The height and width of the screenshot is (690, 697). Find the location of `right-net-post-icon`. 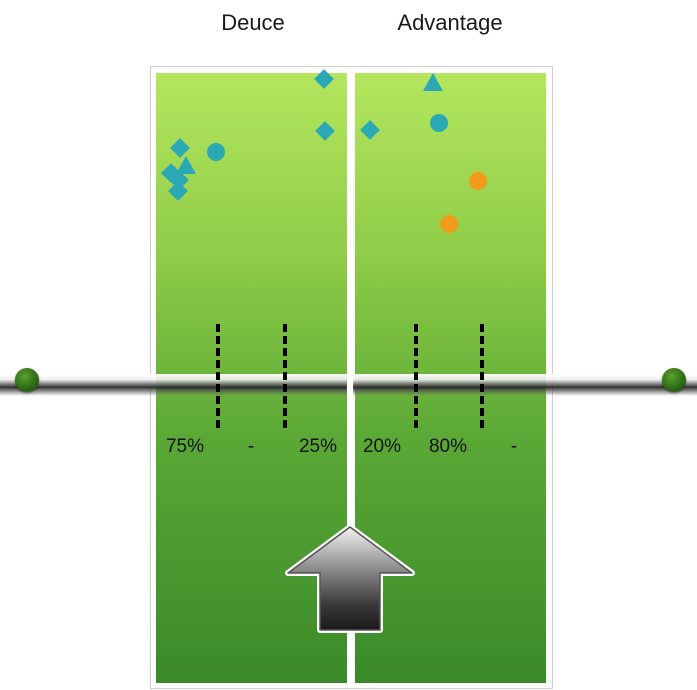

right-net-post-icon is located at coordinates (674, 380).